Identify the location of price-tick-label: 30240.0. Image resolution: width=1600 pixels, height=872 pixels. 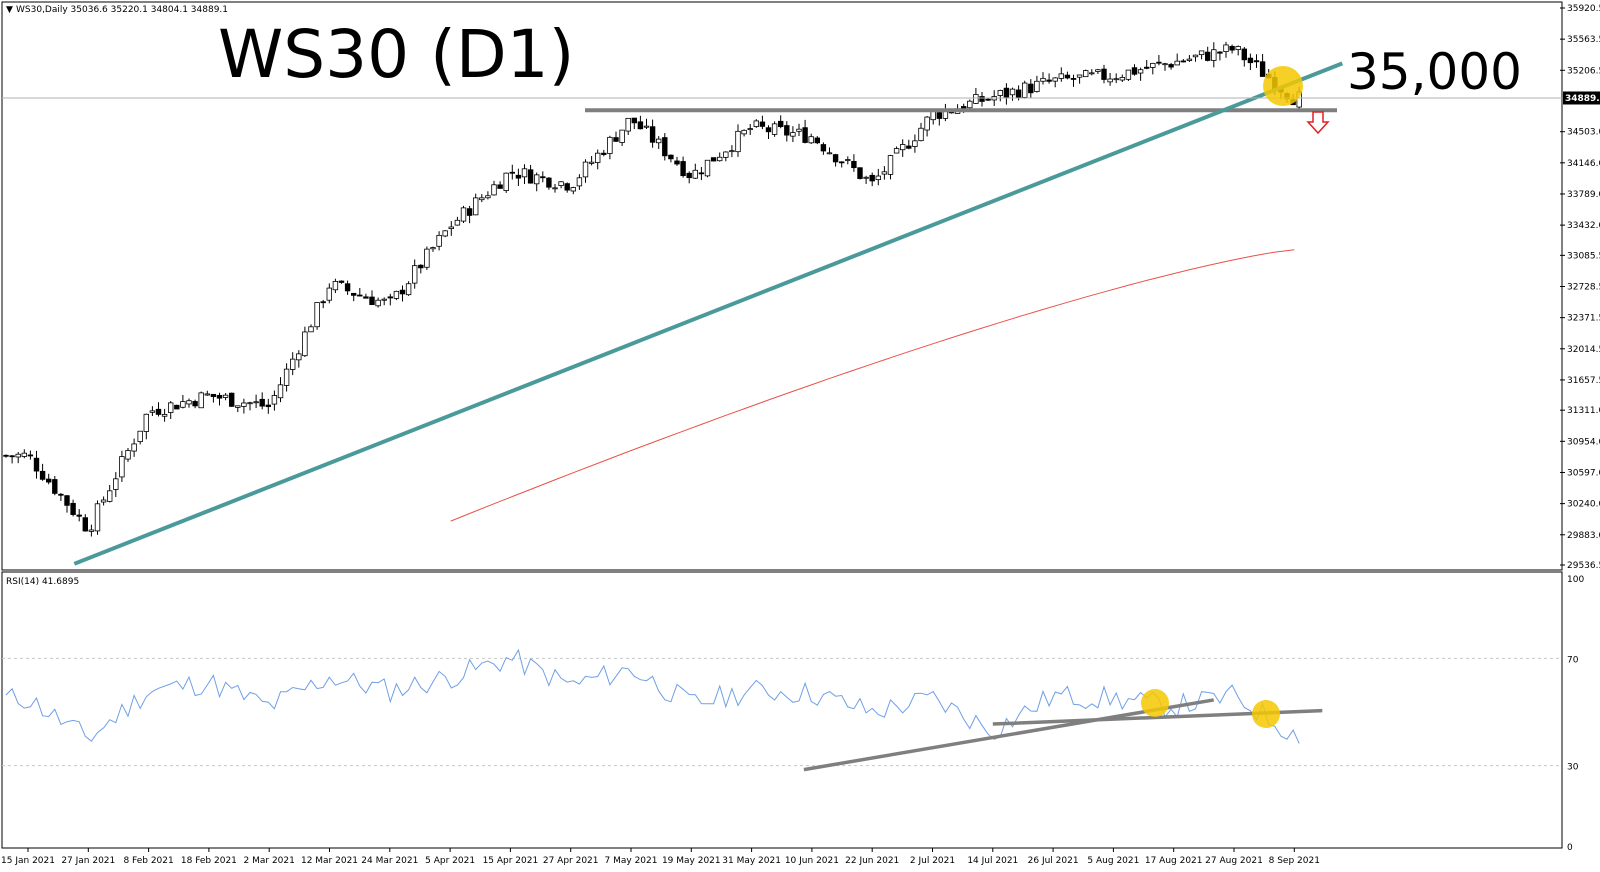
(1583, 505).